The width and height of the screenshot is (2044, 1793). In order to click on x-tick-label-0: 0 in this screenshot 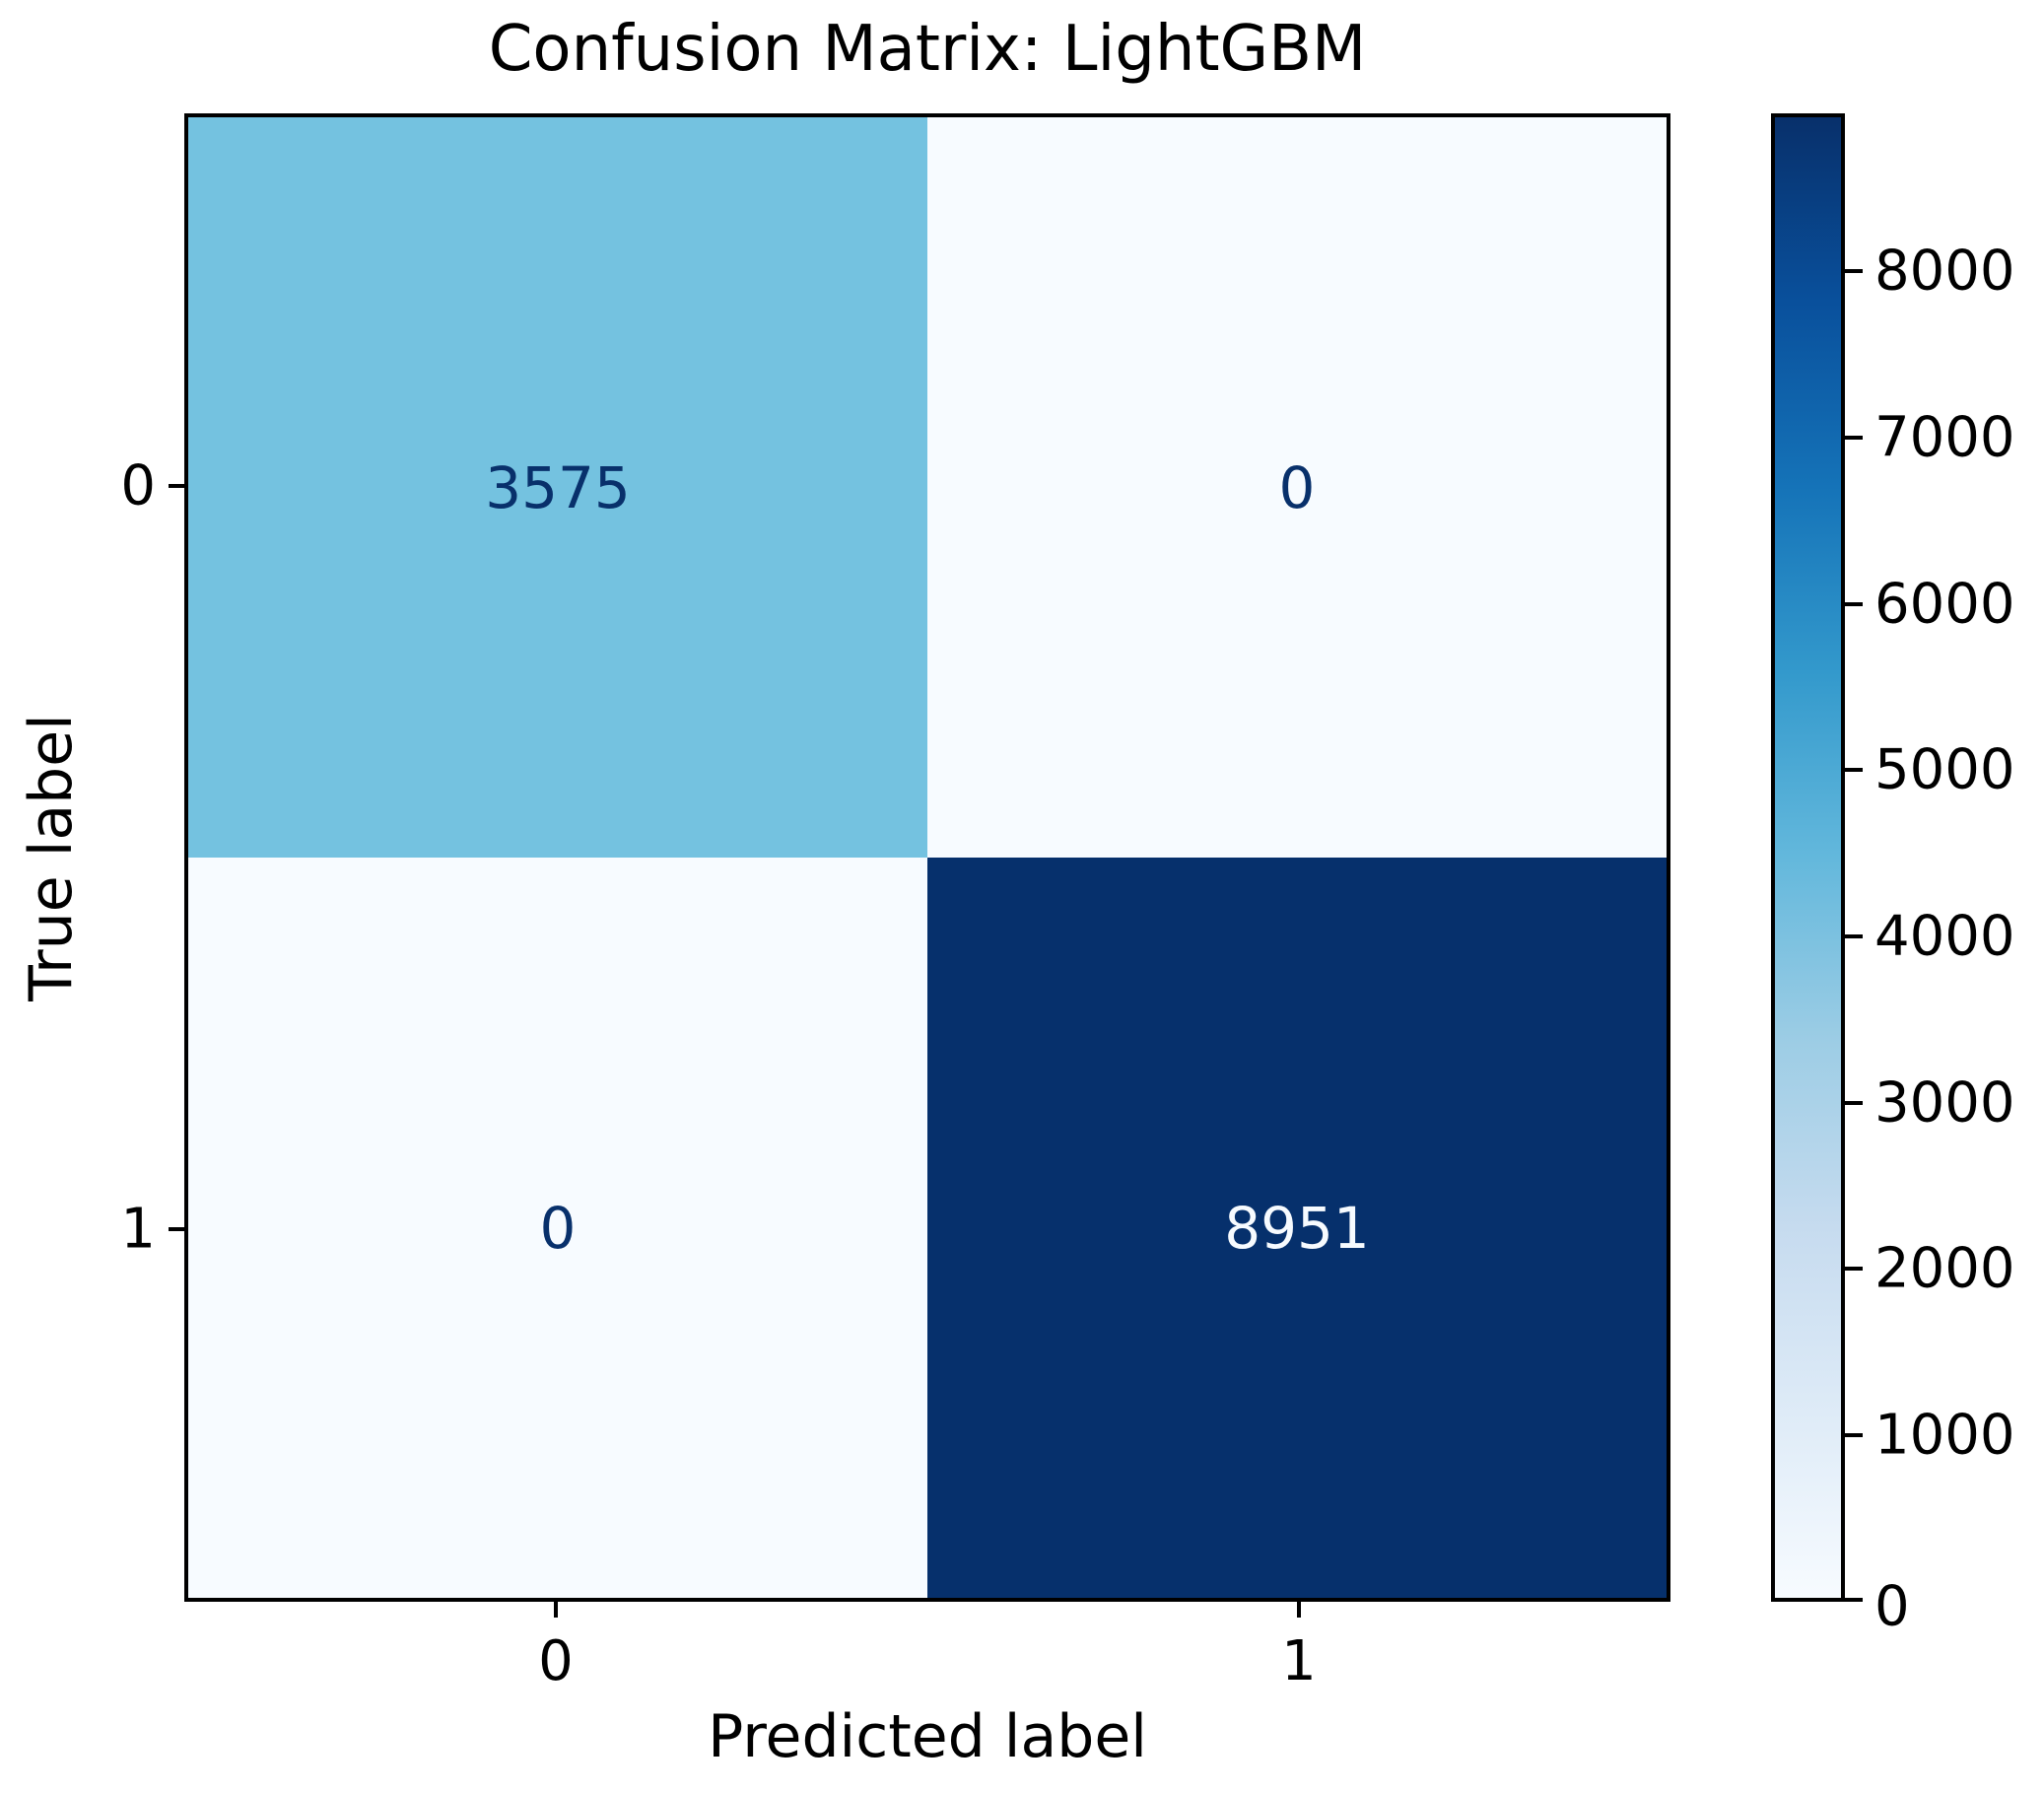, I will do `click(556, 1661)`.